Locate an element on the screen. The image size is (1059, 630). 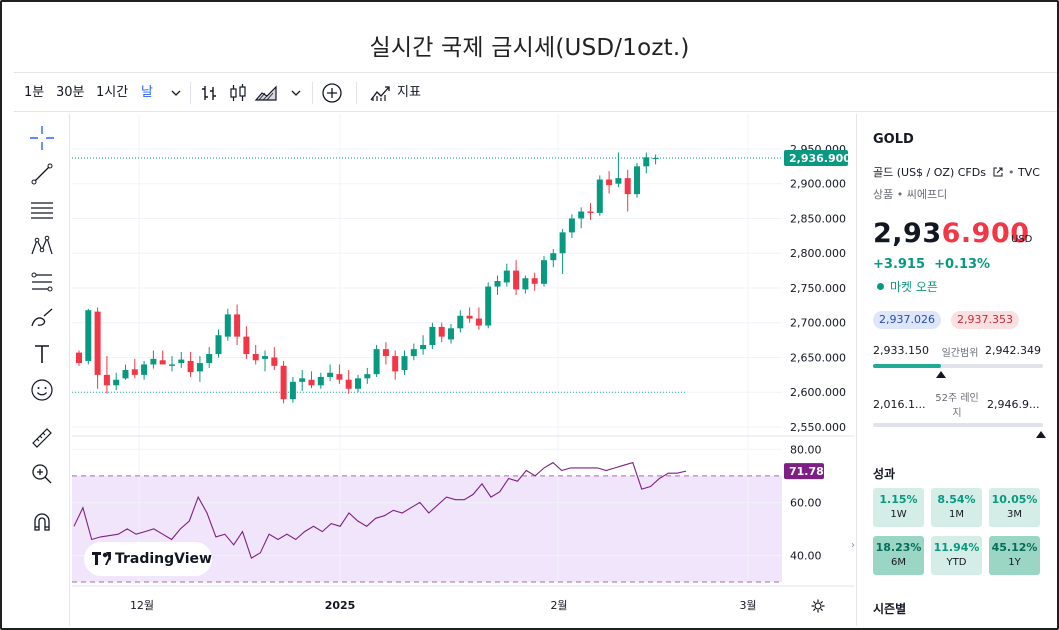
magnet-icon is located at coordinates (42, 522).